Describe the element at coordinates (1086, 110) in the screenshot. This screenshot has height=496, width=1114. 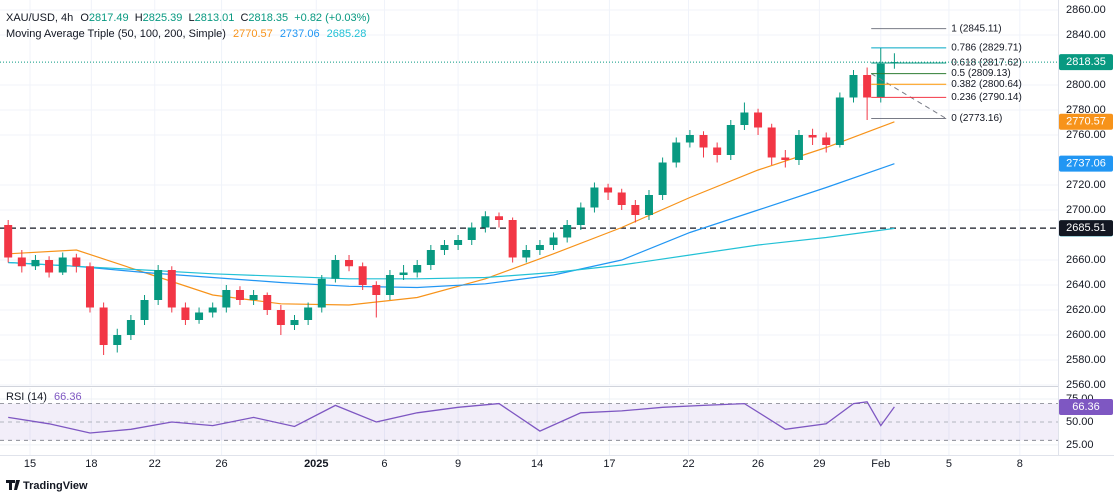
I see `y-tick-label: 2780.00` at that location.